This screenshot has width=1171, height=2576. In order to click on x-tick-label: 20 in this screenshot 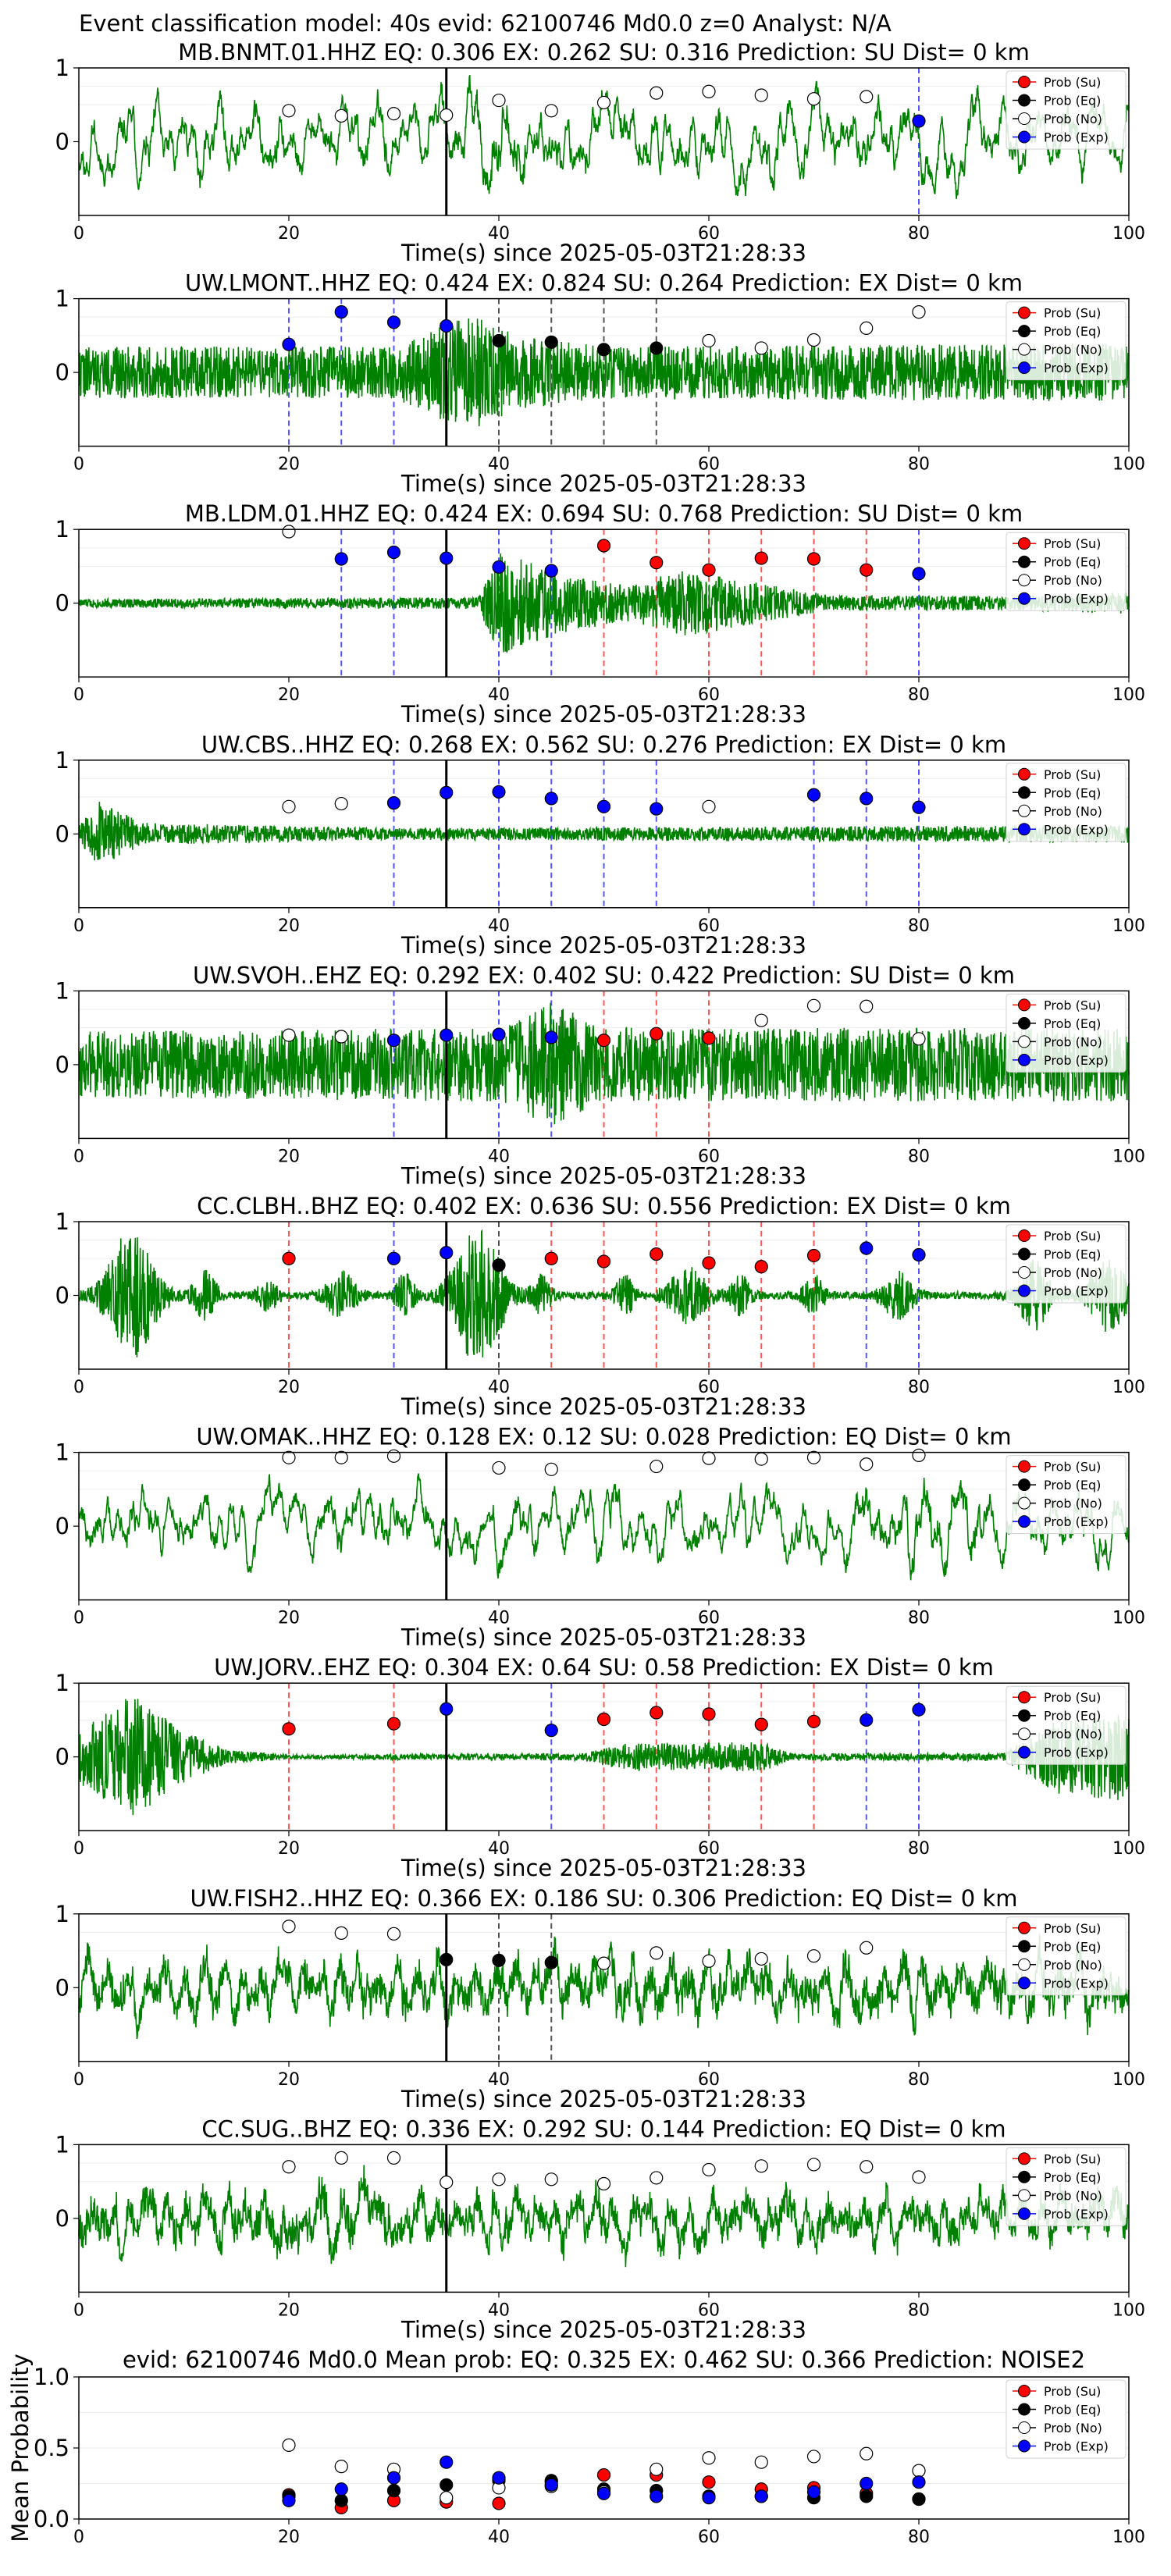, I will do `click(289, 695)`.